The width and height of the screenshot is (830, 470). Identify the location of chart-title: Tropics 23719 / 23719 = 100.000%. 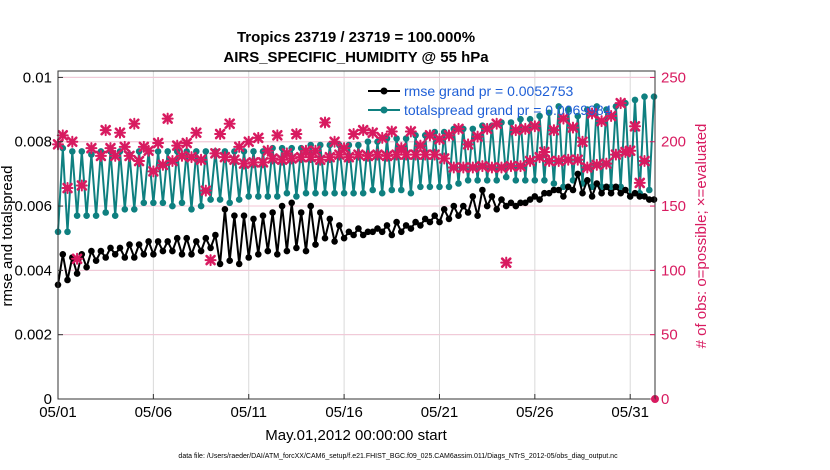
(356, 37).